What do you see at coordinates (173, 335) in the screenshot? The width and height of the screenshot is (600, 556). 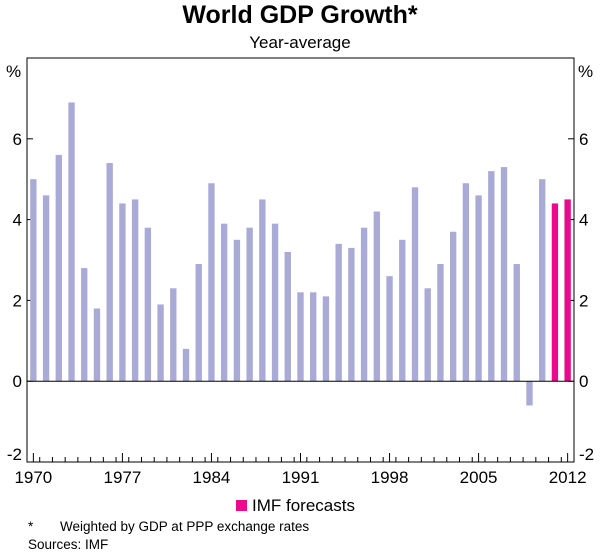 I see `bar-1981` at bounding box center [173, 335].